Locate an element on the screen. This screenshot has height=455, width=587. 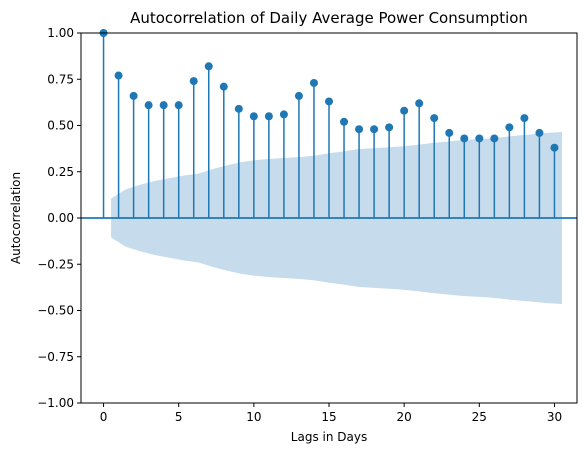
y-axis: −1.00 −0.75 −0.50 −0.25 0.00 0.25 0.50 0.75 1.00 is located at coordinates (59, 218).